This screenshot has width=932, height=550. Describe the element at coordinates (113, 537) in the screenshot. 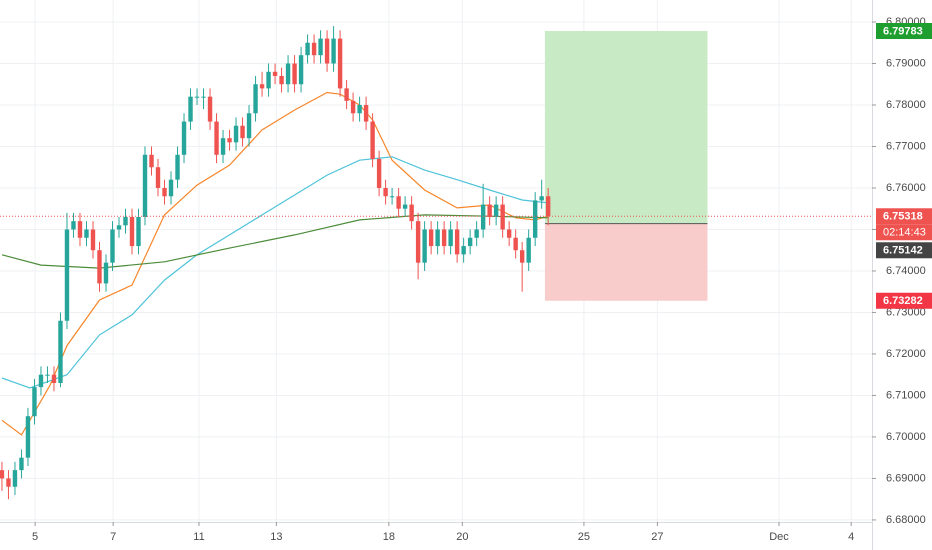

I see `x-tick-label: 7` at that location.